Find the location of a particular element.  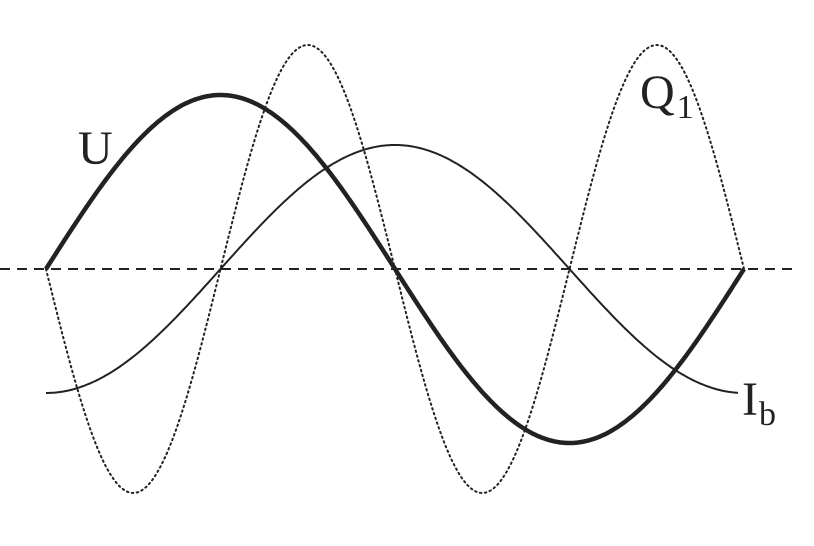

label-ib: Ib is located at coordinates (759, 403).